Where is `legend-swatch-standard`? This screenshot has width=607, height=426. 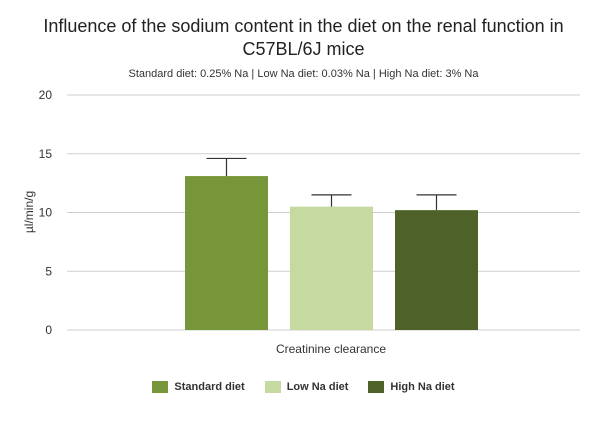
legend-swatch-standard is located at coordinates (160, 387).